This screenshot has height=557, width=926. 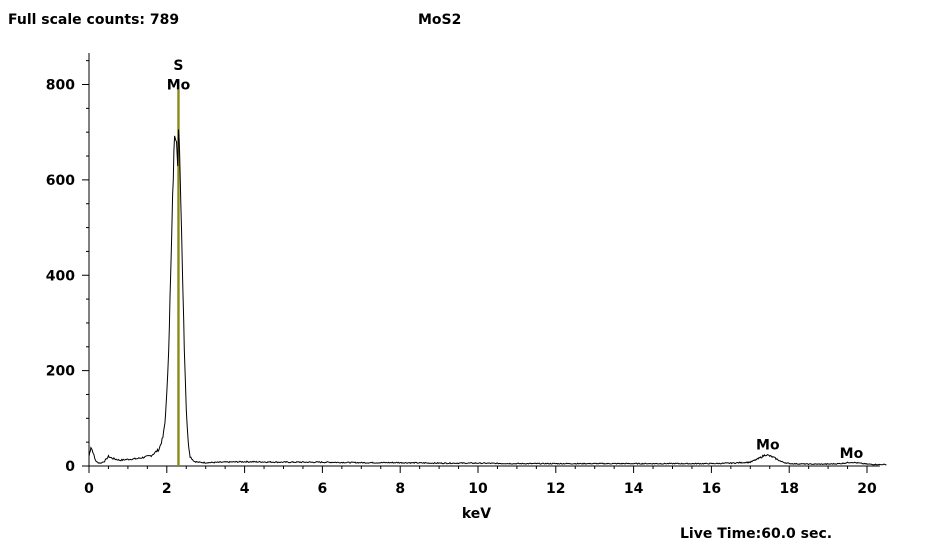 I want to click on x-tick-label: 8, so click(x=400, y=489).